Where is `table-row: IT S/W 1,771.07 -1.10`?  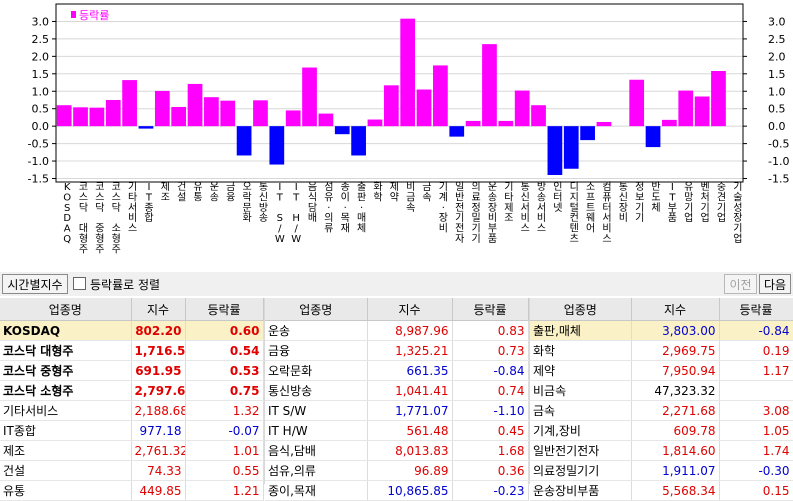 table-row: IT S/W 1,771.07 -1.10 is located at coordinates (397, 410).